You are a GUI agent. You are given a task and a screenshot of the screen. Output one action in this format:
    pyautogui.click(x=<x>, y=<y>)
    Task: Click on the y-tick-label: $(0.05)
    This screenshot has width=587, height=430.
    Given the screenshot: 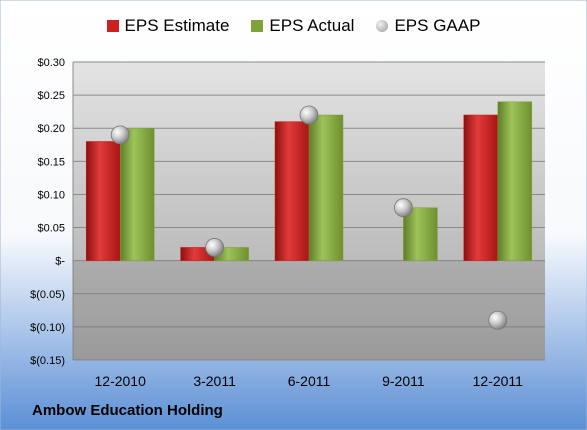 What is the action you would take?
    pyautogui.click(x=47, y=295)
    